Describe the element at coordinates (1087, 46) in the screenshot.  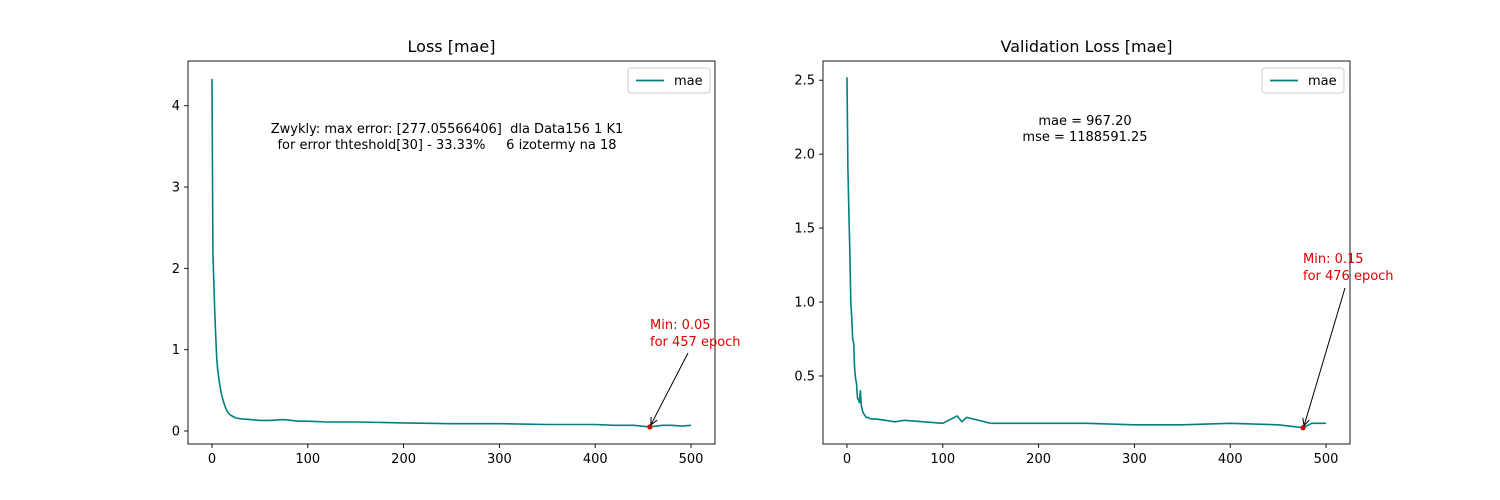
I see `chart-title: Validation Loss [mae]` at that location.